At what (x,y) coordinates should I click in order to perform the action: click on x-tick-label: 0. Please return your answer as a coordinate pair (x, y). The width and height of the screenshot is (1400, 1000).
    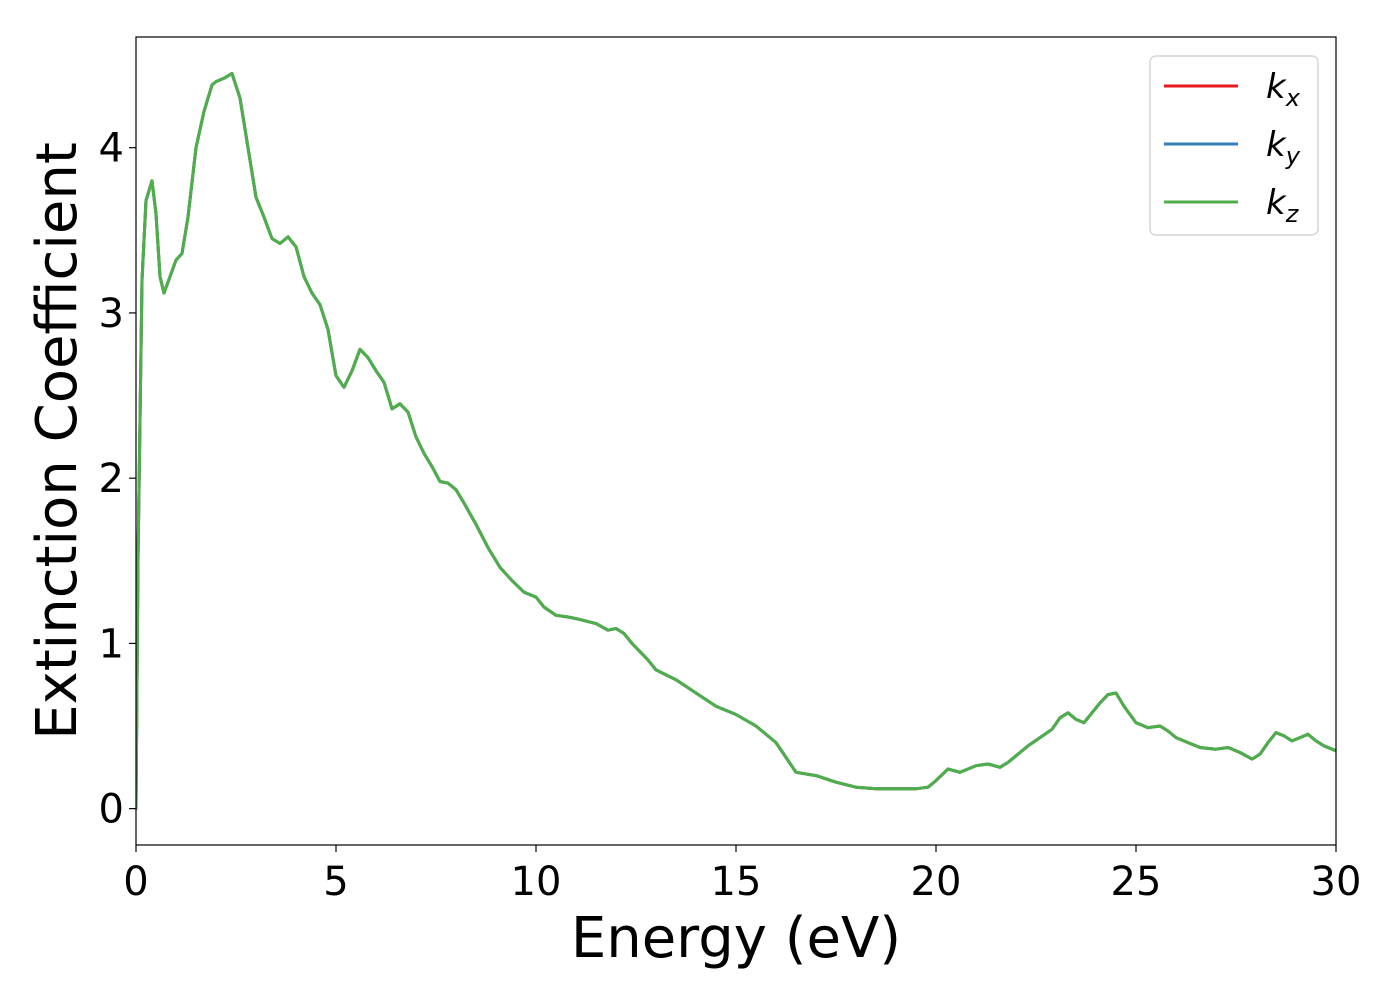
    Looking at the image, I should click on (135, 882).